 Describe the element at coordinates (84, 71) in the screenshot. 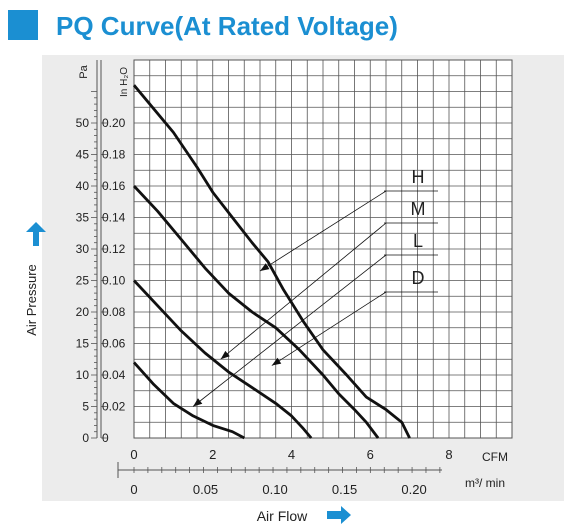

I see `pa-unit-label: Pa` at that location.